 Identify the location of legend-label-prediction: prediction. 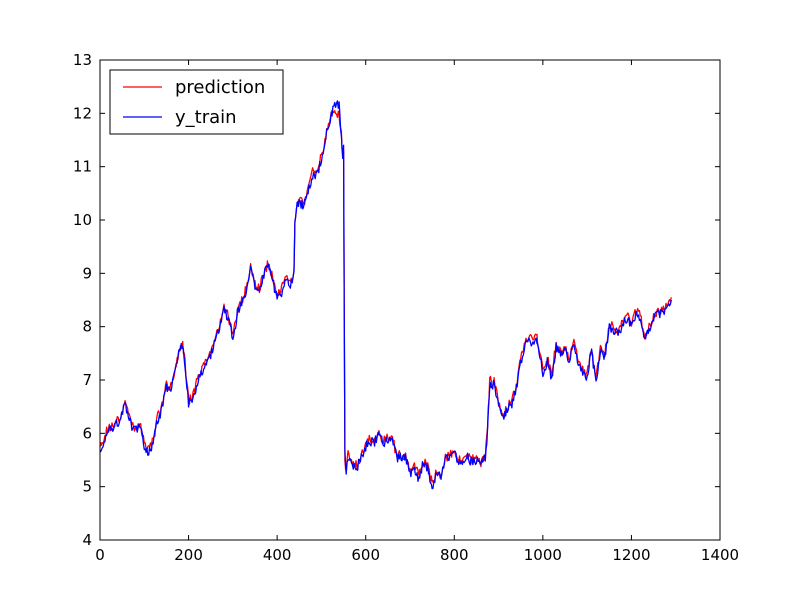
(220, 87).